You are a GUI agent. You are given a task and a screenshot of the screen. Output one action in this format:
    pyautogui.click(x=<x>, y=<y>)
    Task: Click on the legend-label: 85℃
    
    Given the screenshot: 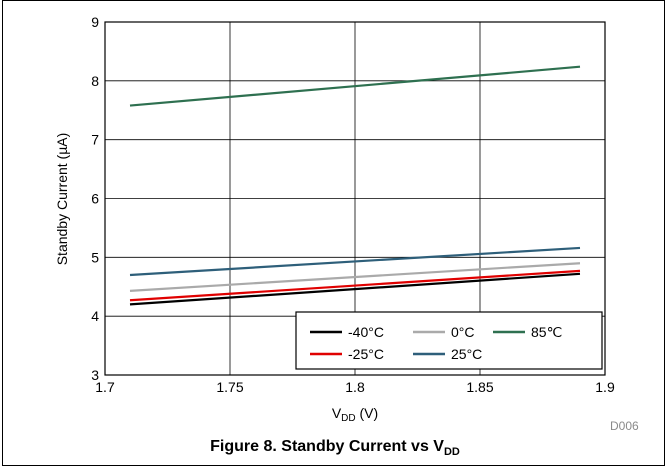 What is the action you would take?
    pyautogui.click(x=546, y=332)
    